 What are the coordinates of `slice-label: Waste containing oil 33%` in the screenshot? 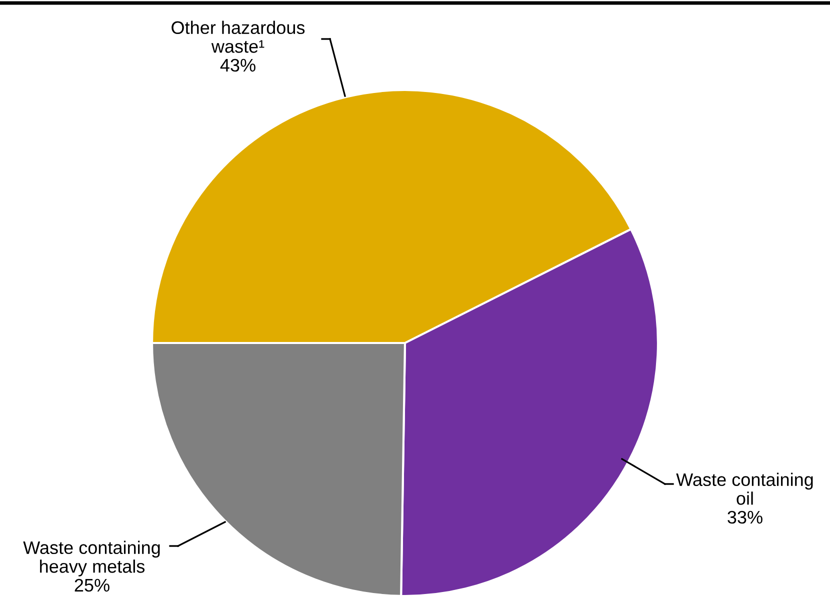 It's located at (744, 498).